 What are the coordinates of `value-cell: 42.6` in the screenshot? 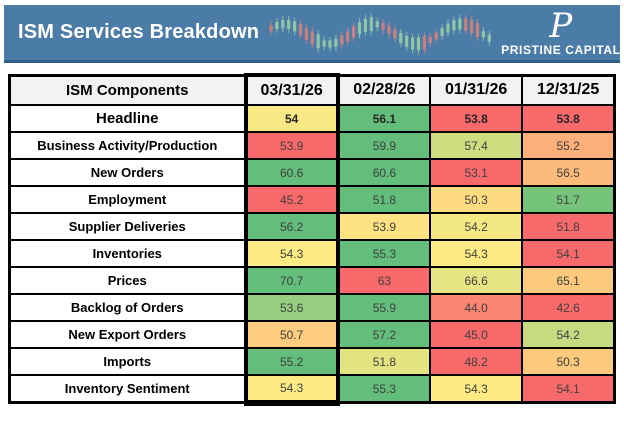 It's located at (568, 307).